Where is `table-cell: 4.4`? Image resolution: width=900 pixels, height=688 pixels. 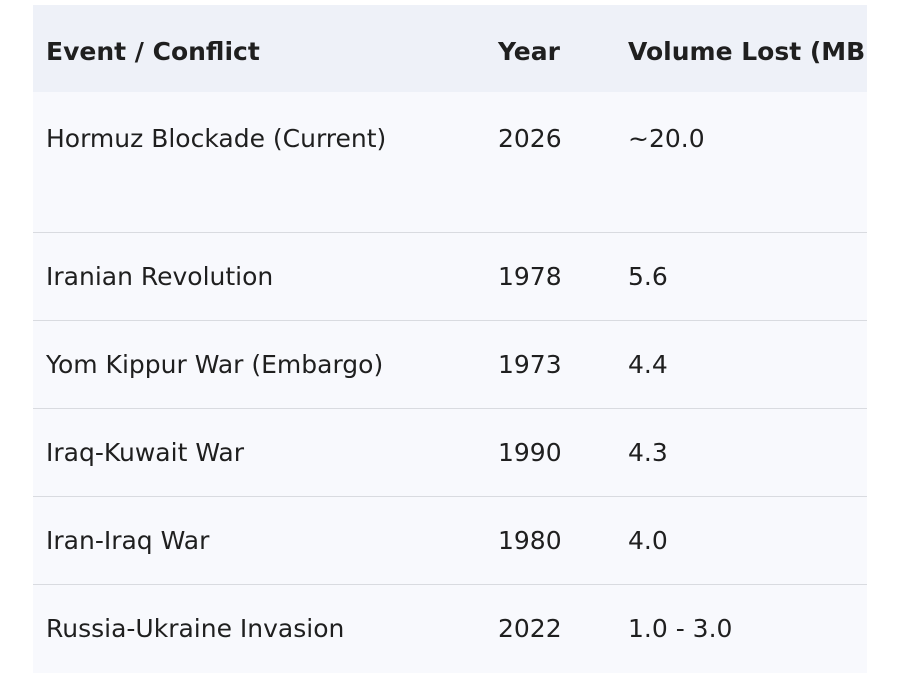
table-cell: 4.4 is located at coordinates (648, 364).